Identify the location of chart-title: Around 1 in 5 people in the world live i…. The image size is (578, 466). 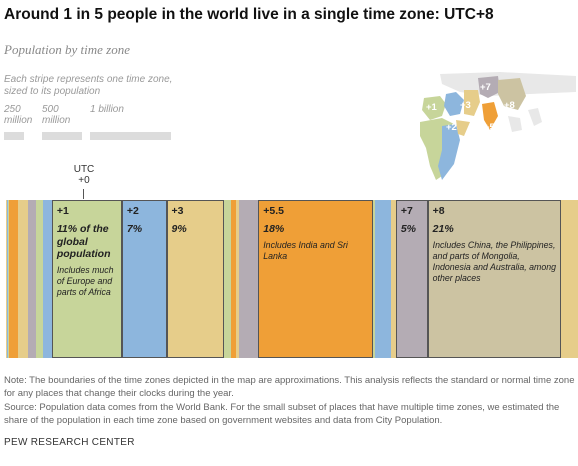
(249, 14).